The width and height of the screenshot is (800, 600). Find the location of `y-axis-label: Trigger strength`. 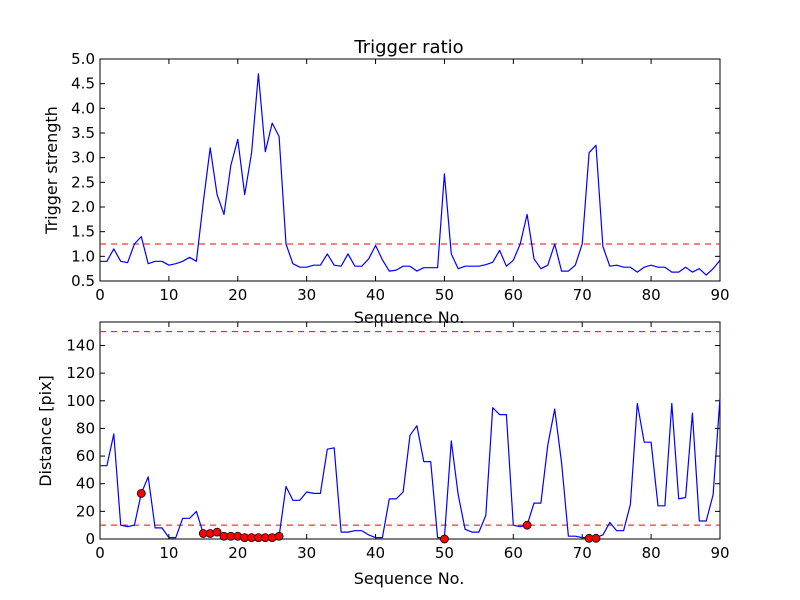

y-axis-label: Trigger strength is located at coordinates (51, 170).